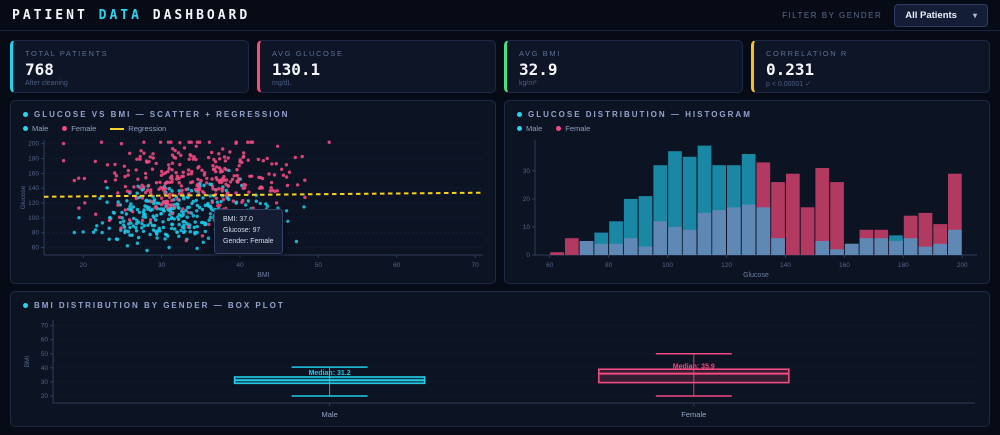 The image size is (1000, 435). I want to click on scatter-tooltip: BMI: 37.0 Glucose: 97 Gender: Female, so click(248, 231).